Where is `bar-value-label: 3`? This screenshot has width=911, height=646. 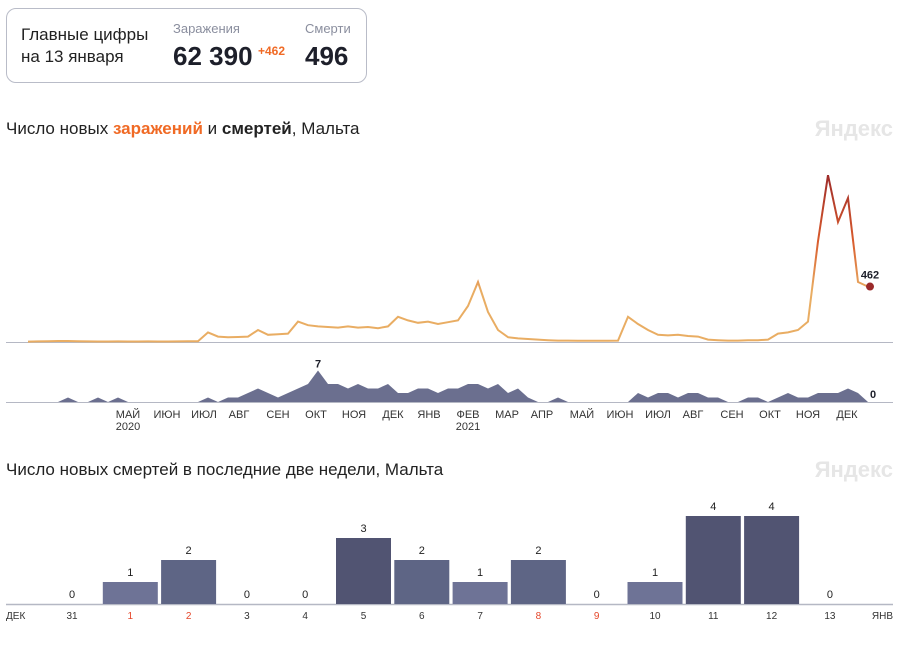
bar-value-label: 3 is located at coordinates (363, 529).